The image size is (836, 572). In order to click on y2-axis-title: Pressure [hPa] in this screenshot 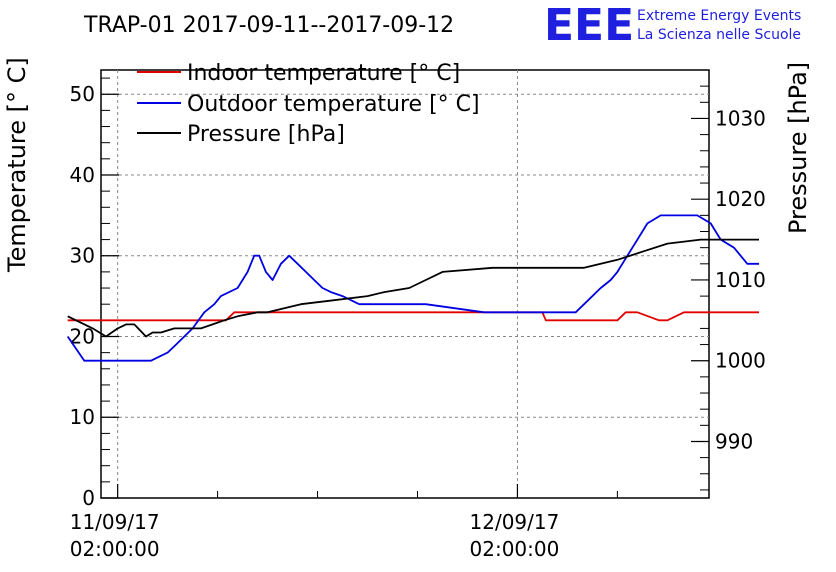, I will do `click(798, 148)`.